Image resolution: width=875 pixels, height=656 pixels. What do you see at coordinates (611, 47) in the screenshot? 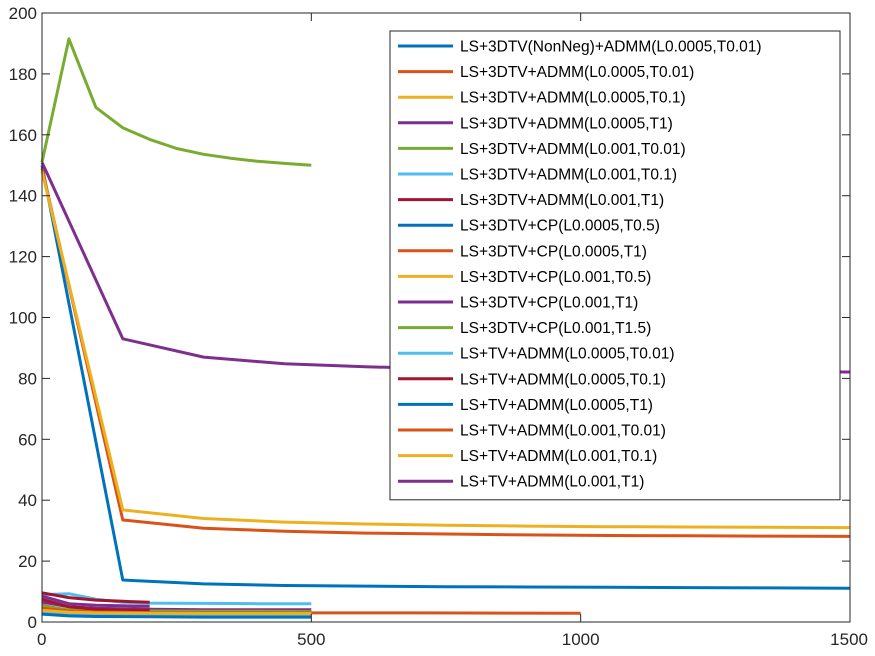
I see `legend-label-1: LS+3DTV(NonNeg)+ADMM(L0.0005,T0.01)` at bounding box center [611, 47].